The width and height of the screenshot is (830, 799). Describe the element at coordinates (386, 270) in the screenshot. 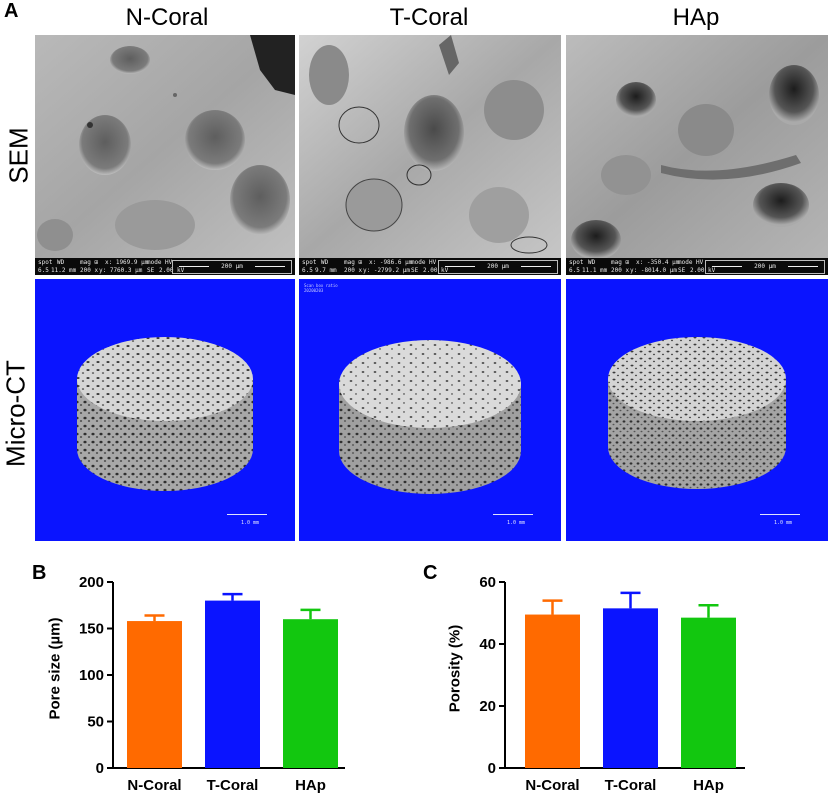

I see `databar-field: y: -2799.2 µm` at that location.